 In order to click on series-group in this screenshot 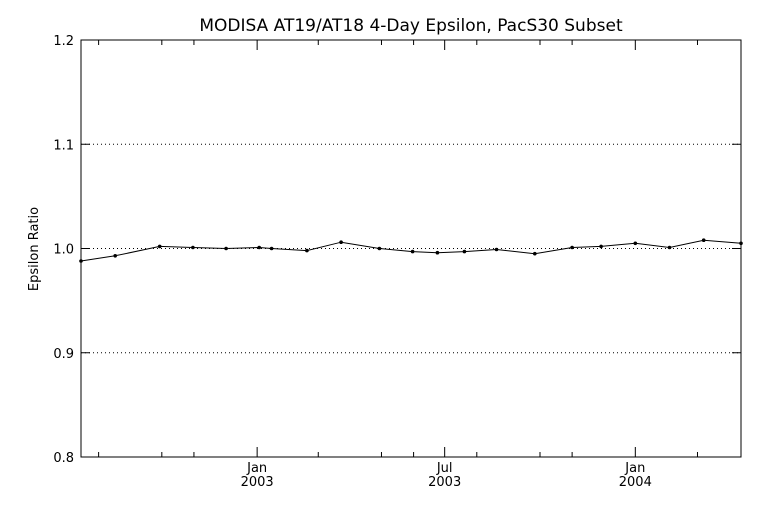, I will do `click(411, 250)`.